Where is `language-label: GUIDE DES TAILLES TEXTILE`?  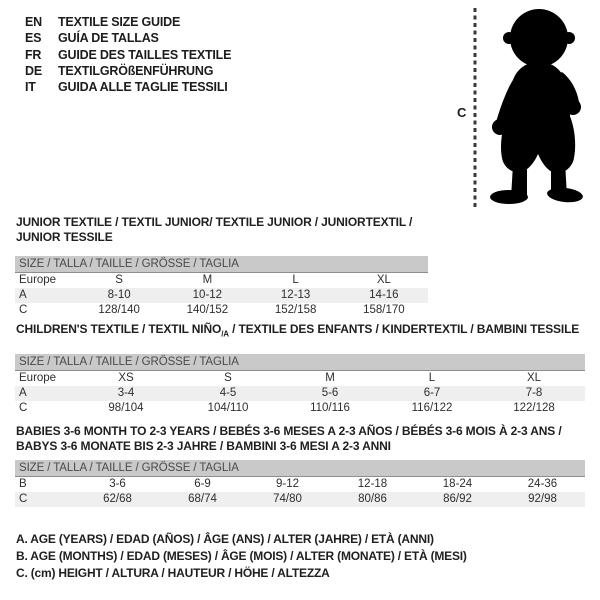
language-label: GUIDE DES TAILLES TEXTILE is located at coordinates (145, 54).